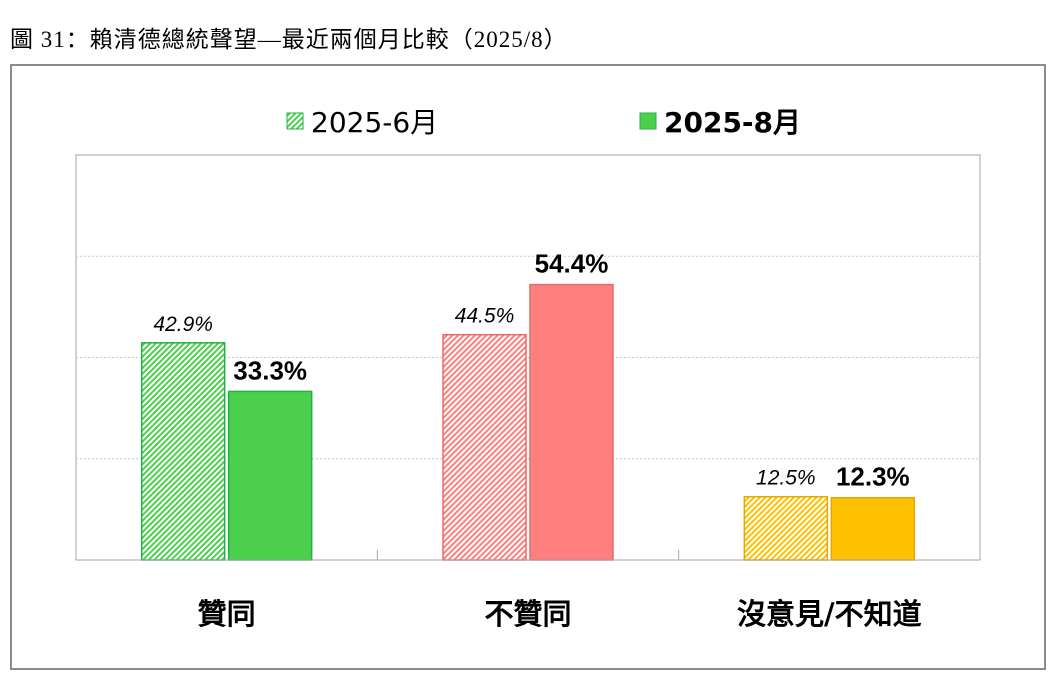 The width and height of the screenshot is (1058, 679). I want to click on data-label: 44.5%, so click(485, 316).